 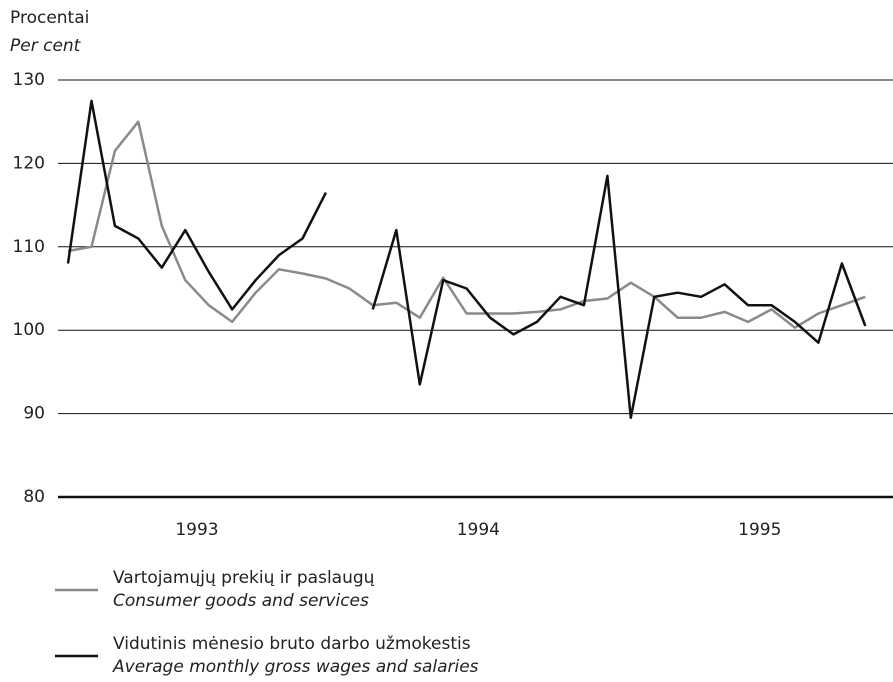 What do you see at coordinates (29, 163) in the screenshot?
I see `y-tick-label: 120` at bounding box center [29, 163].